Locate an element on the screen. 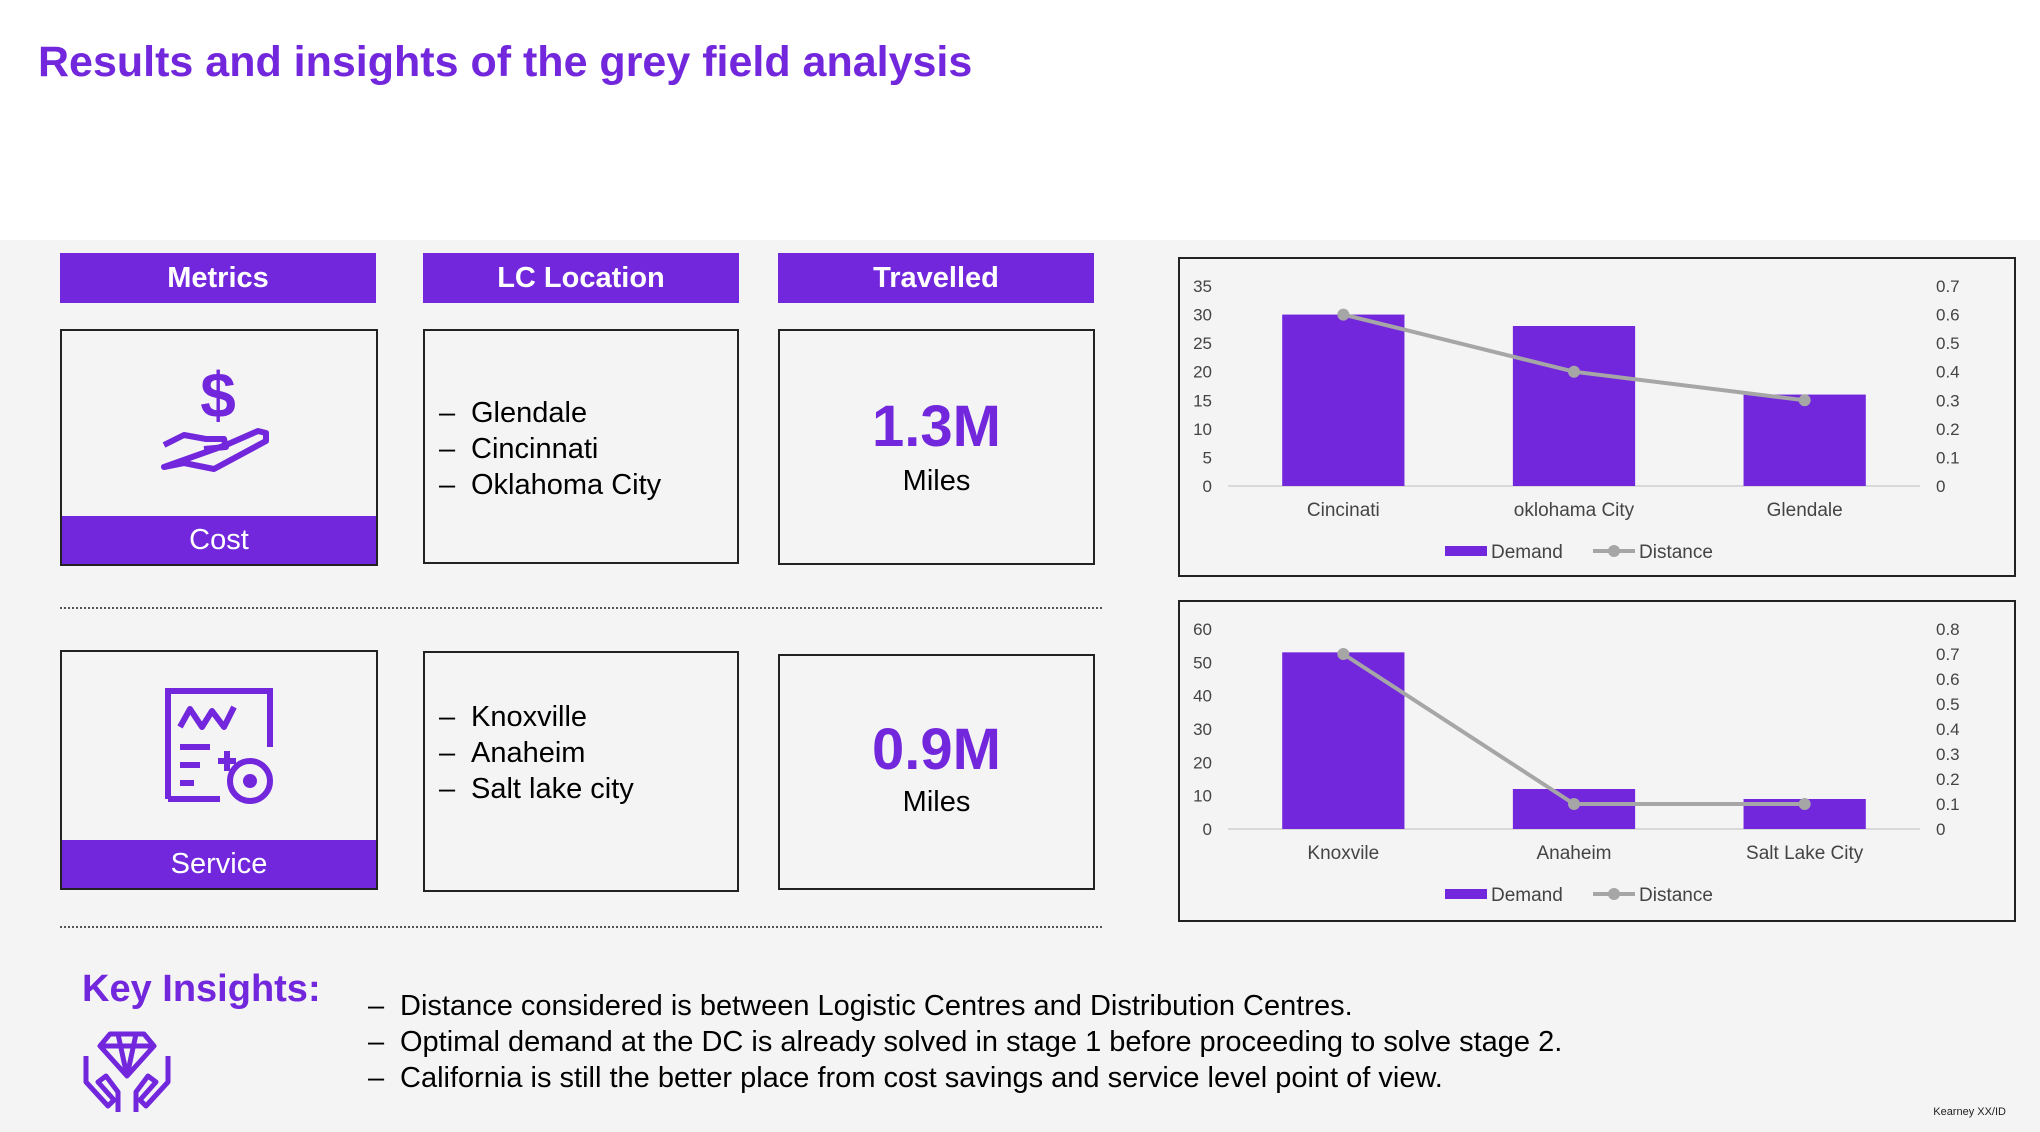 The height and width of the screenshot is (1132, 2040). y-tick-label: 25 is located at coordinates (1202, 343).